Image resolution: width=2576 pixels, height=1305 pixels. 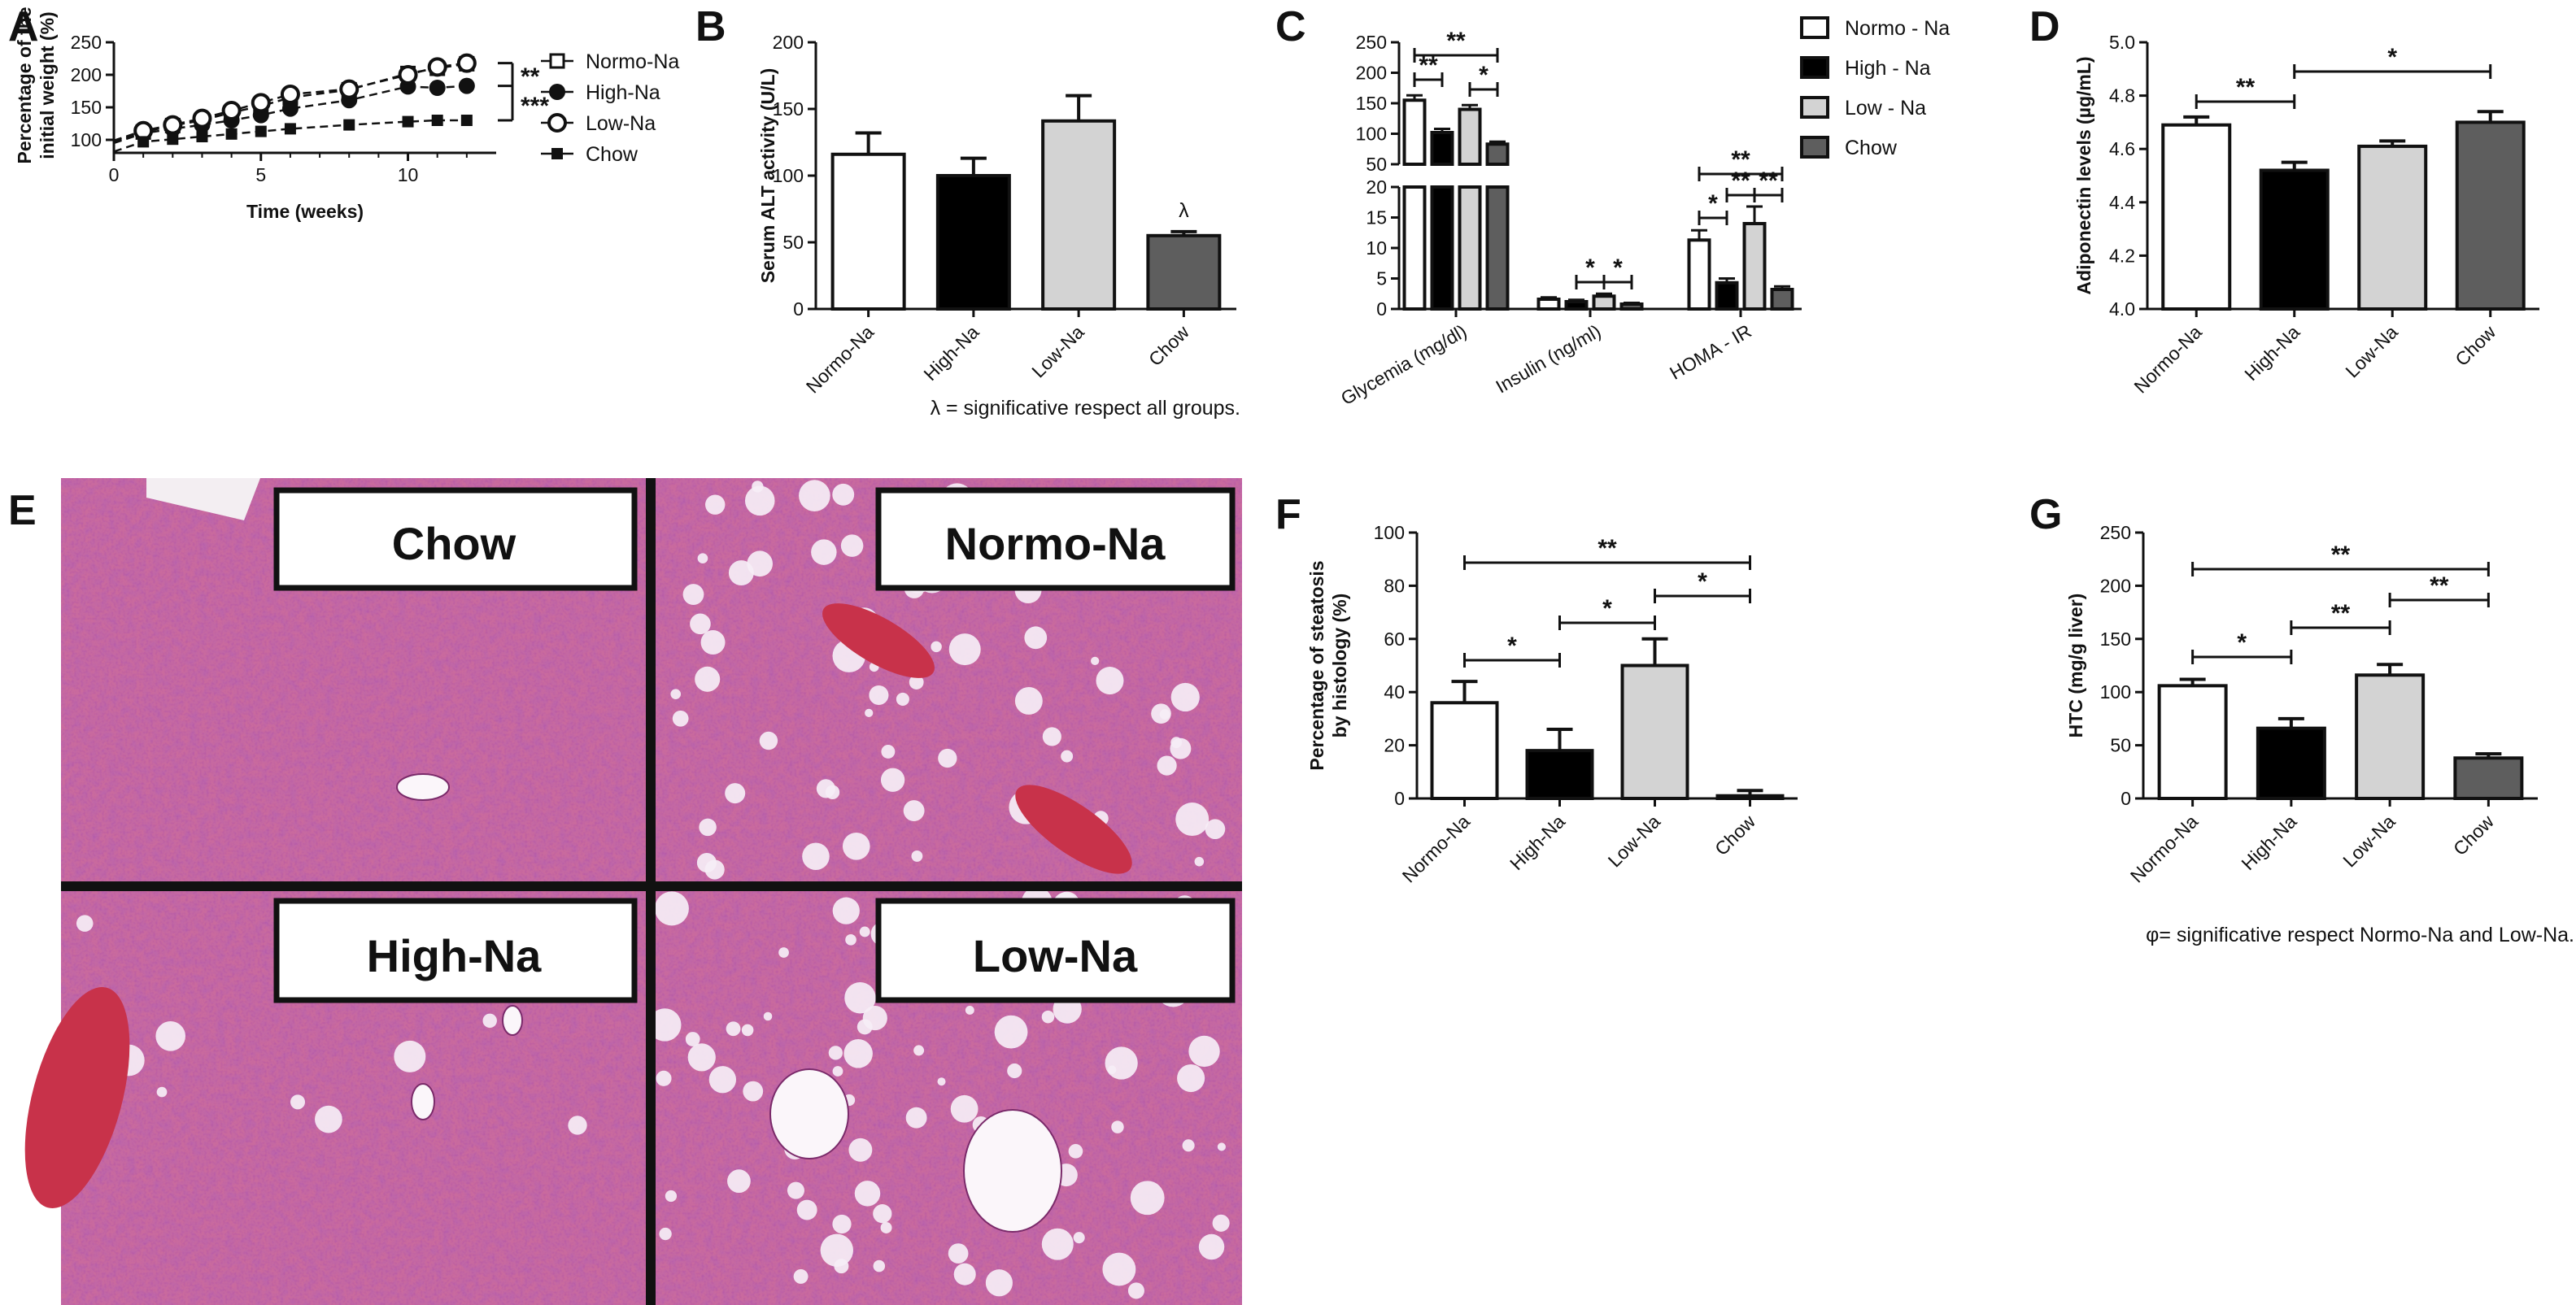 I want to click on sig-glycemia-low-chow-label: *, so click(x=1484, y=75).